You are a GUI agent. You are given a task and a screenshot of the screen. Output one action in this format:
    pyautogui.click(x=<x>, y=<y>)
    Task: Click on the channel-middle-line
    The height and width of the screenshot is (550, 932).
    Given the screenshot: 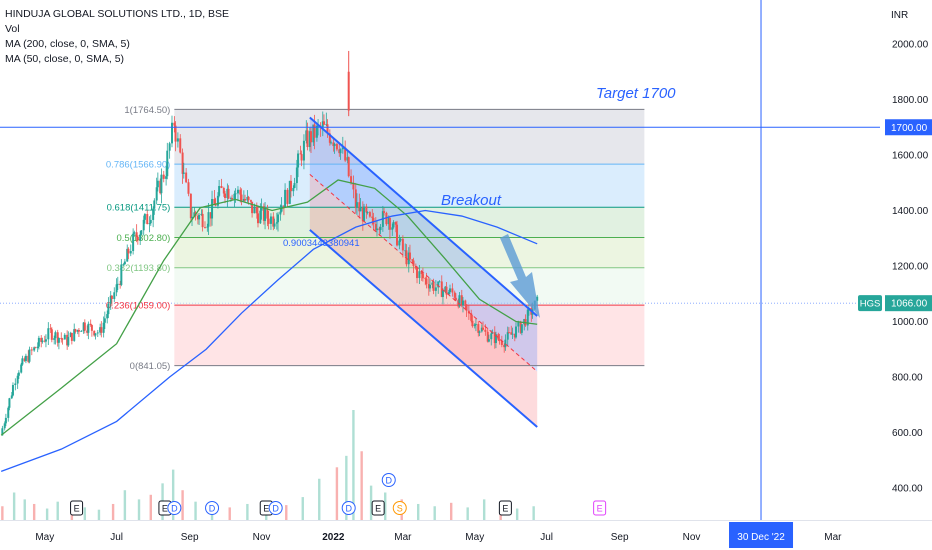 What is the action you would take?
    pyautogui.click(x=423, y=273)
    